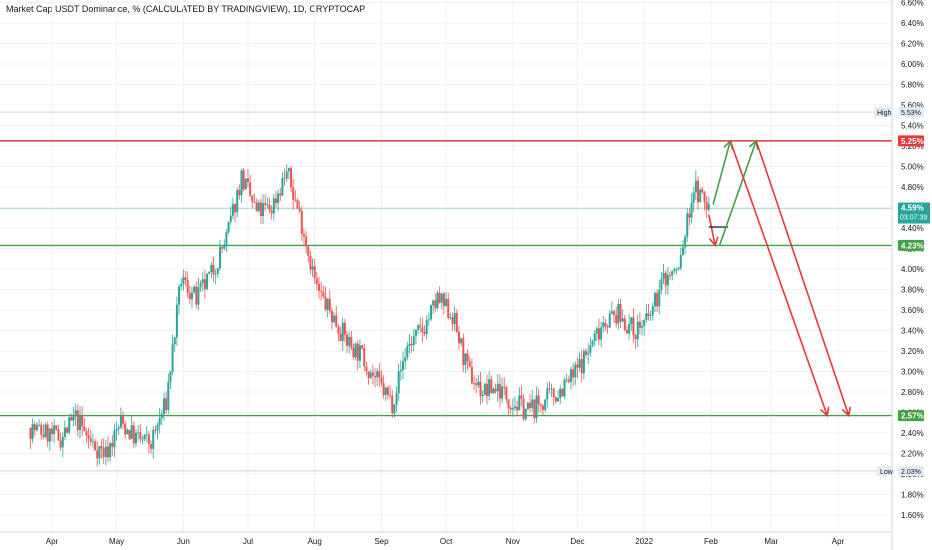  Describe the element at coordinates (912, 433) in the screenshot. I see `y-tick-label: 2.40%` at that location.